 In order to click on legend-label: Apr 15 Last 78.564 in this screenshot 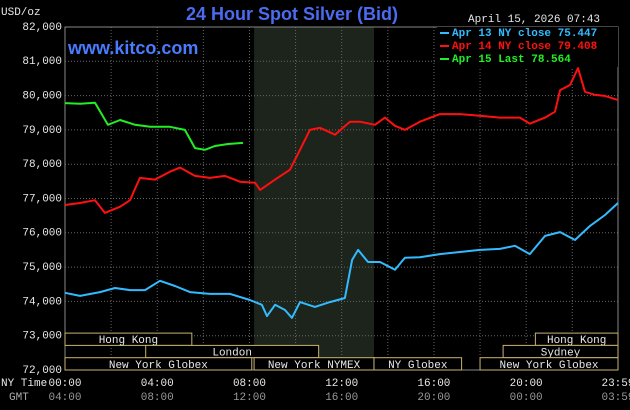, I will do `click(511, 60)`.